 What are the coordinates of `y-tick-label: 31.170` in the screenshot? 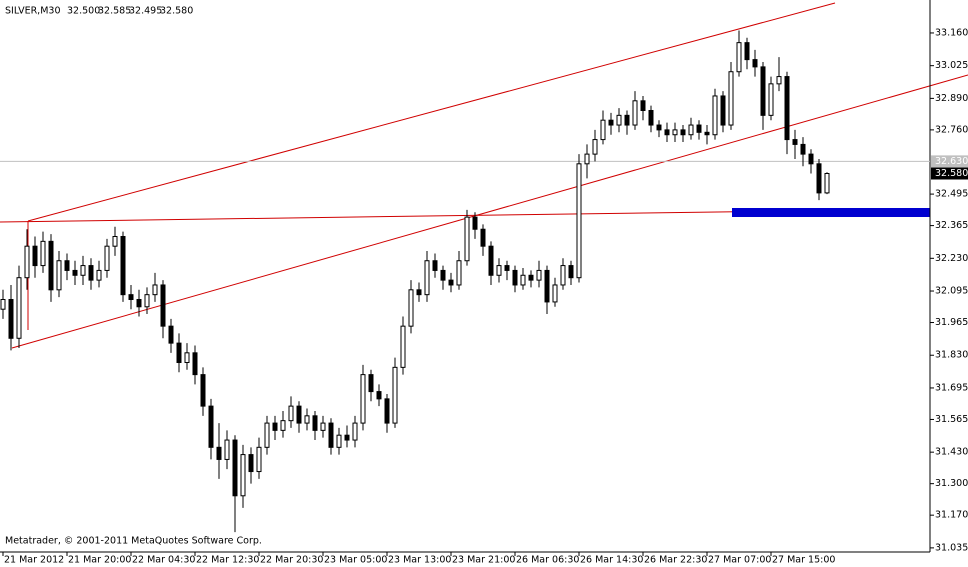 It's located at (951, 515).